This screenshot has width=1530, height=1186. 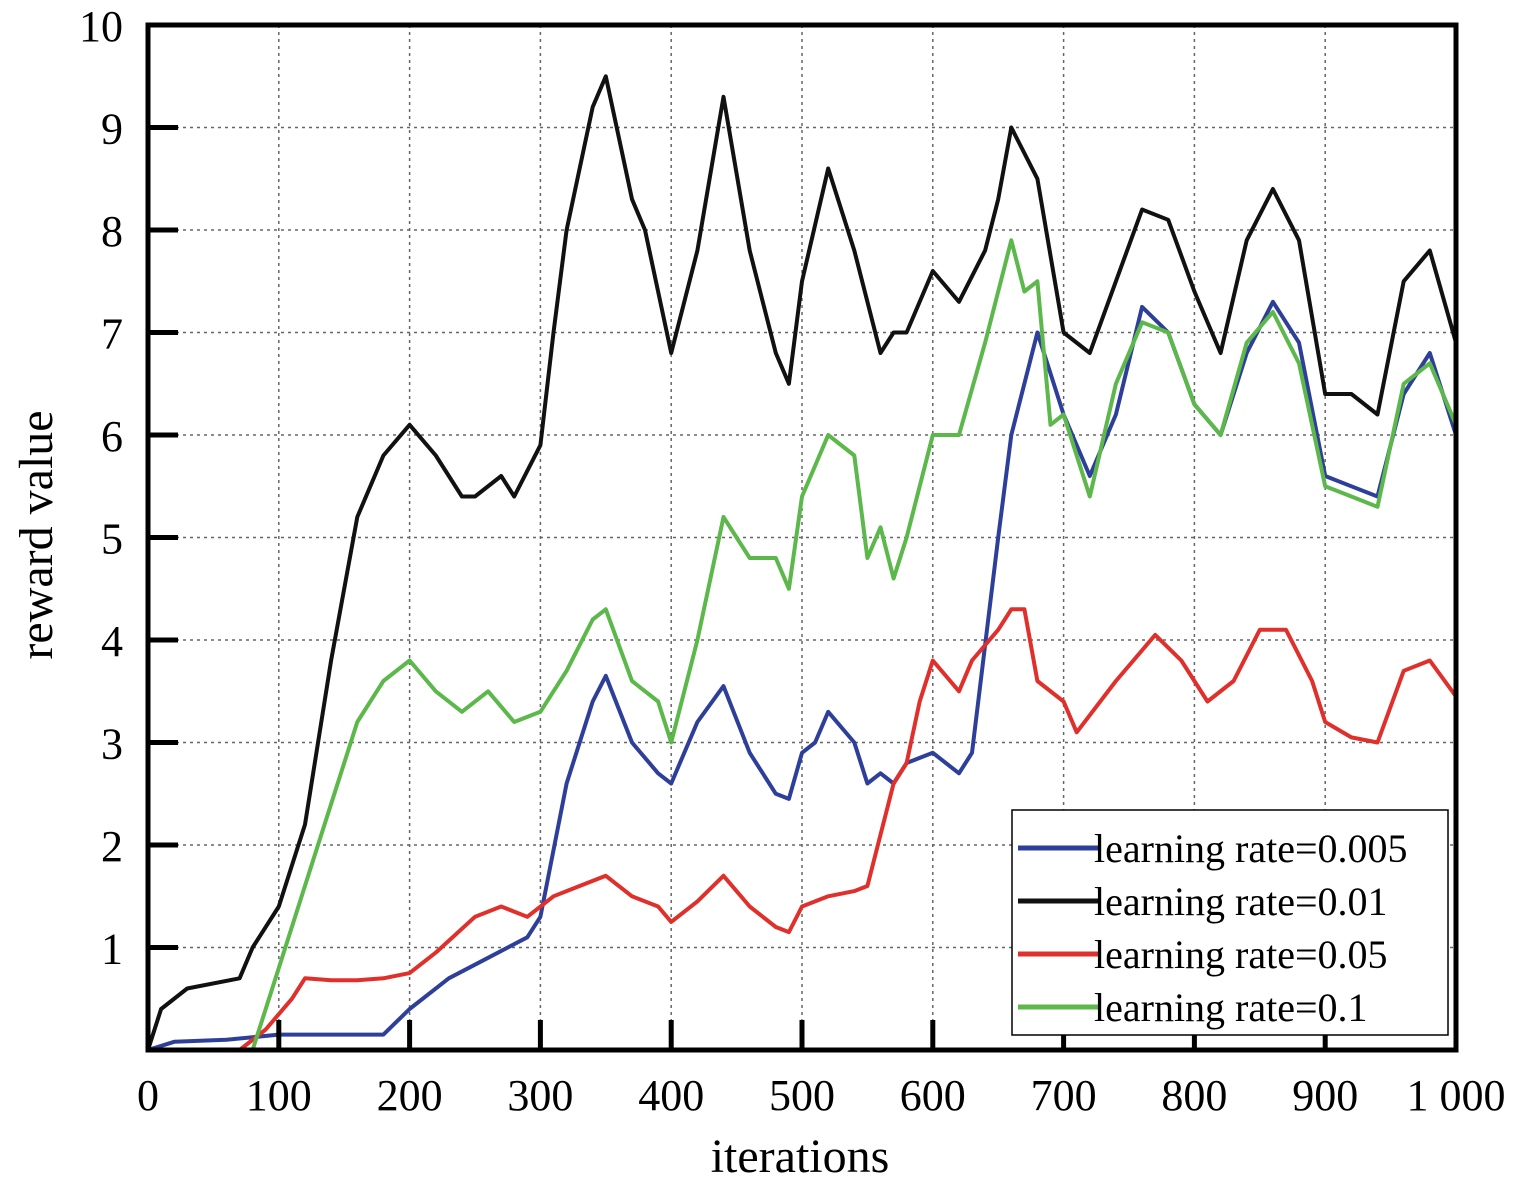 What do you see at coordinates (540, 1095) in the screenshot?
I see `x-tick-label: 300` at bounding box center [540, 1095].